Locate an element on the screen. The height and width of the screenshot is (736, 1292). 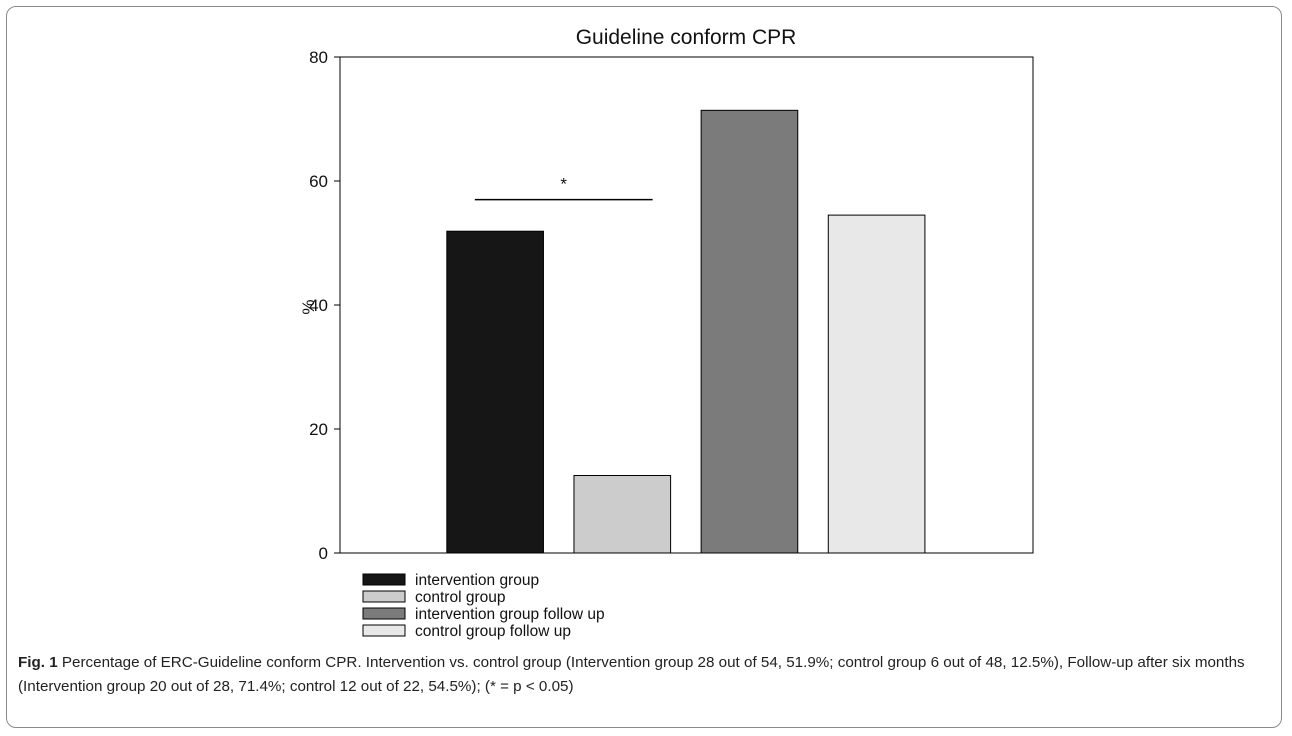
significance-annotation: * is located at coordinates (563, 188).